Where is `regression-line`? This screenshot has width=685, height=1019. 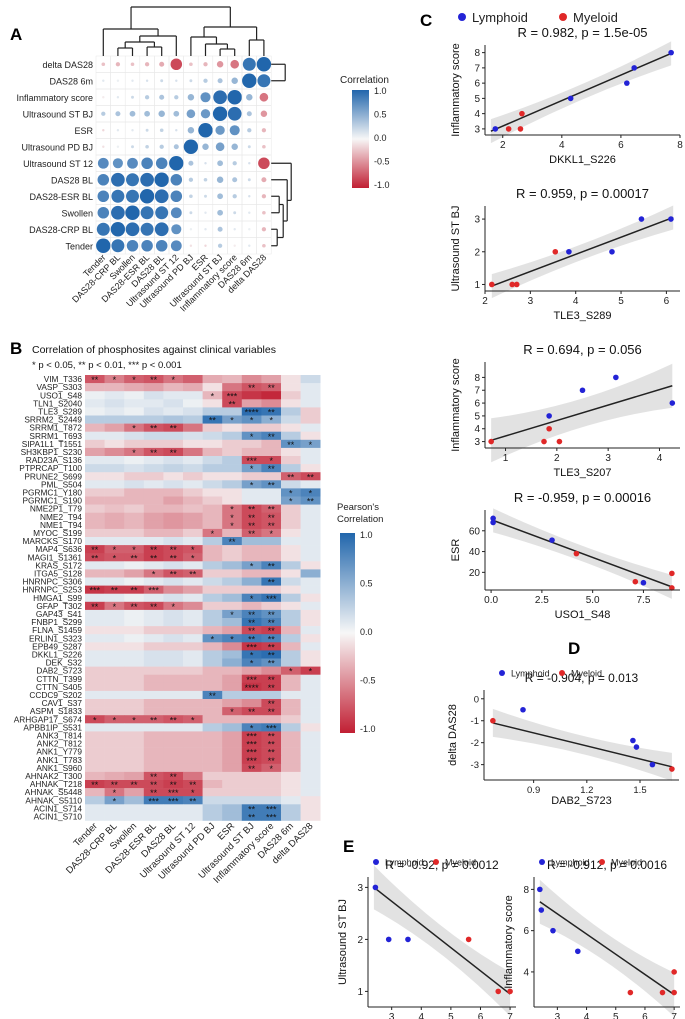
regression-line is located at coordinates (582, 251).